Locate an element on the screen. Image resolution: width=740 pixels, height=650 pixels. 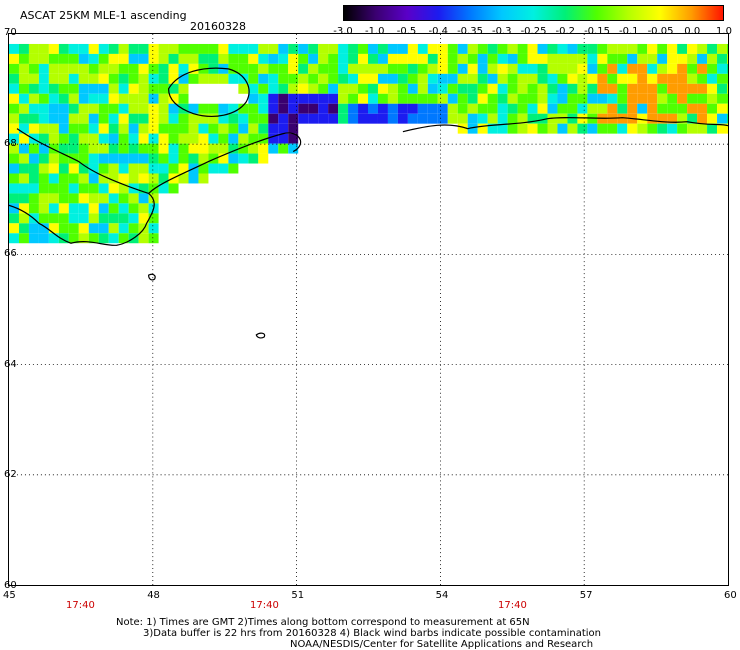
longitude-label: 48 is located at coordinates (153, 595).